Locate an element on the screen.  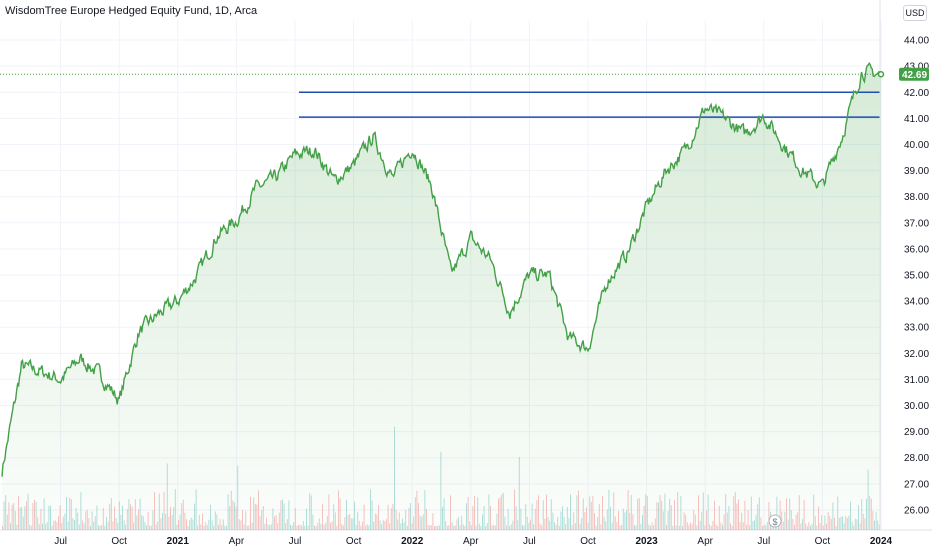
x-tick-label: 2022 is located at coordinates (412, 541).